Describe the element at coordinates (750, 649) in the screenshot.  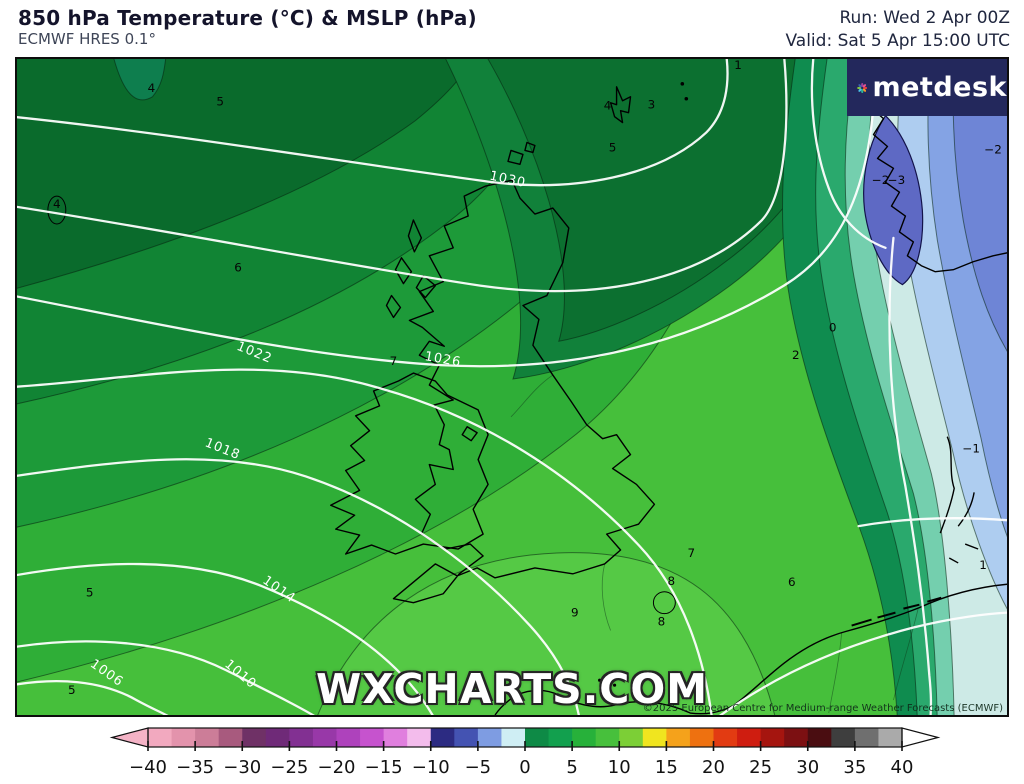
I see `coast-continent` at that location.